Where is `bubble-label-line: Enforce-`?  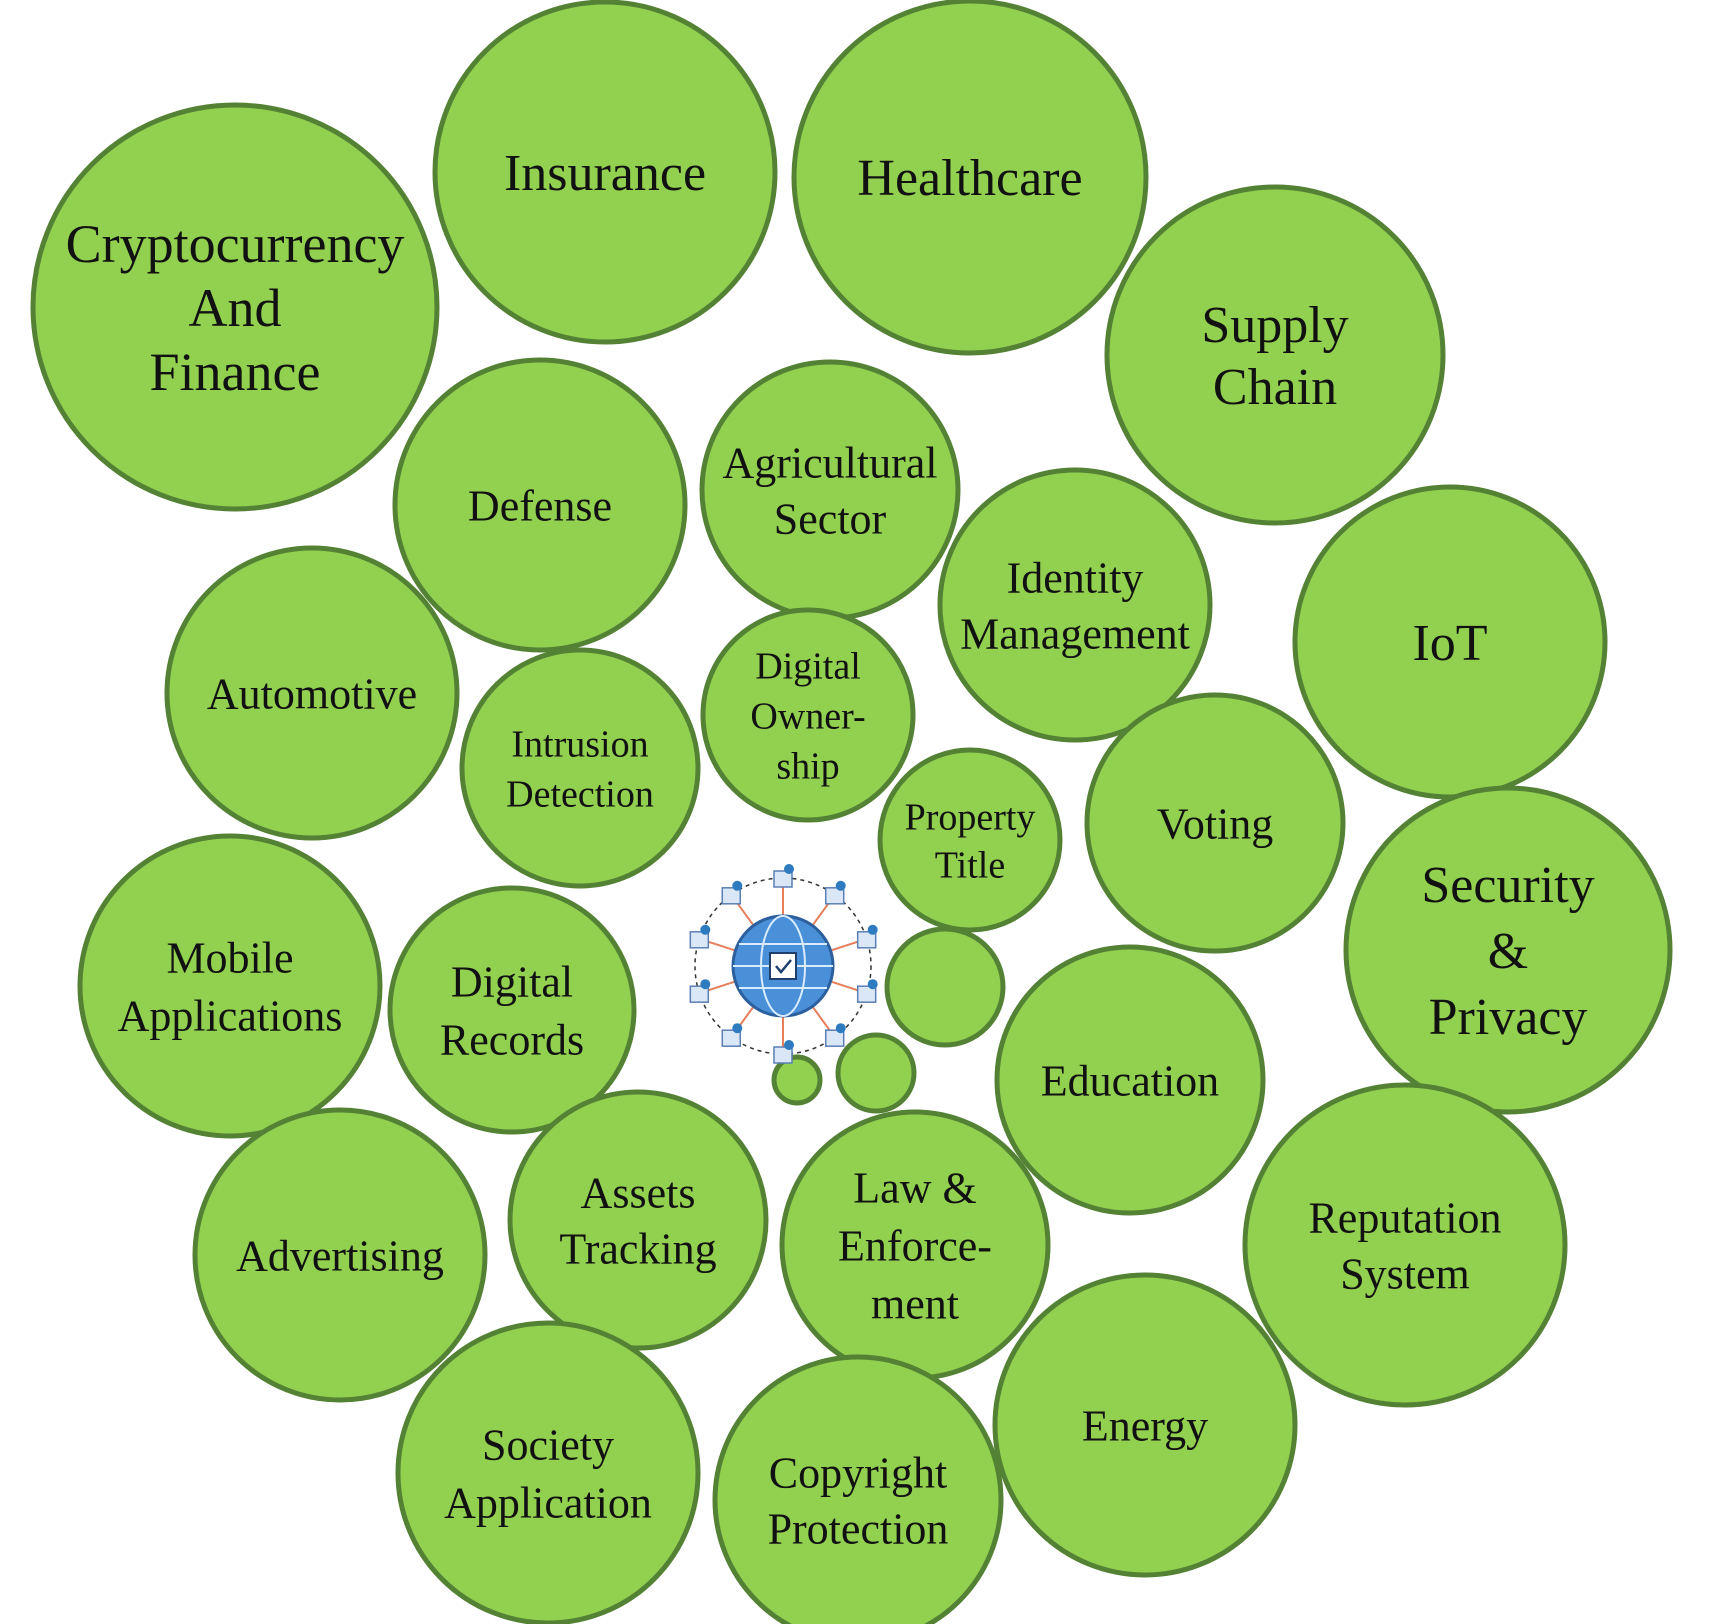 bubble-label-line: Enforce- is located at coordinates (915, 1245).